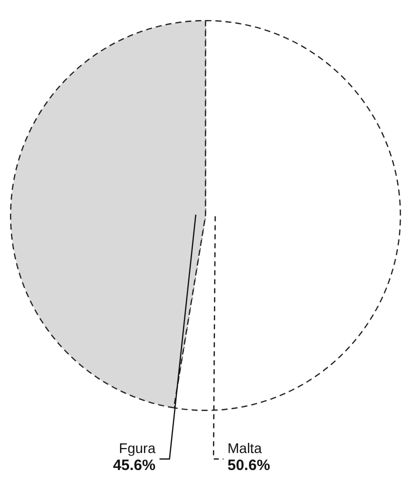  Describe the element at coordinates (245, 448) in the screenshot. I see `slice-label: Malta` at that location.